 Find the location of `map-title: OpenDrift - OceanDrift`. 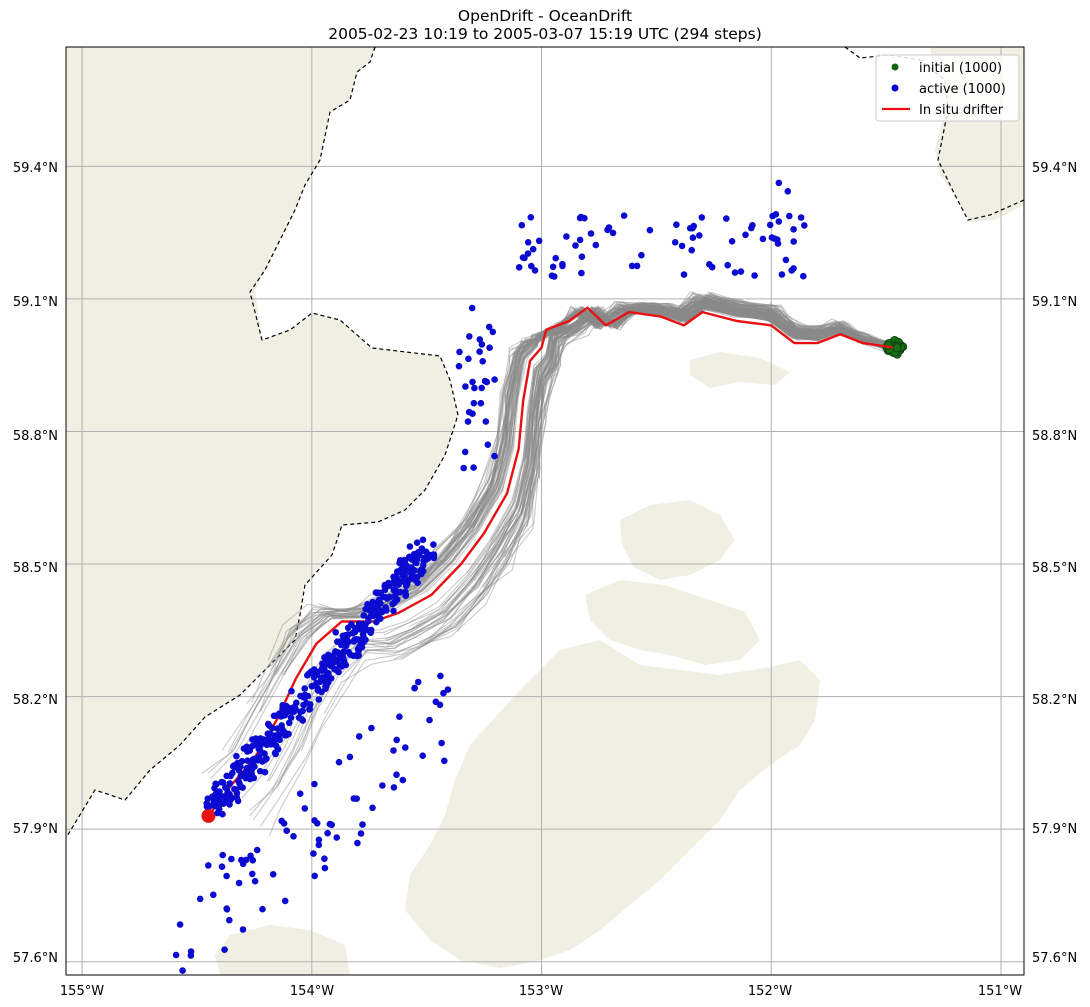

map-title: OpenDrift - OceanDrift is located at coordinates (545, 16).